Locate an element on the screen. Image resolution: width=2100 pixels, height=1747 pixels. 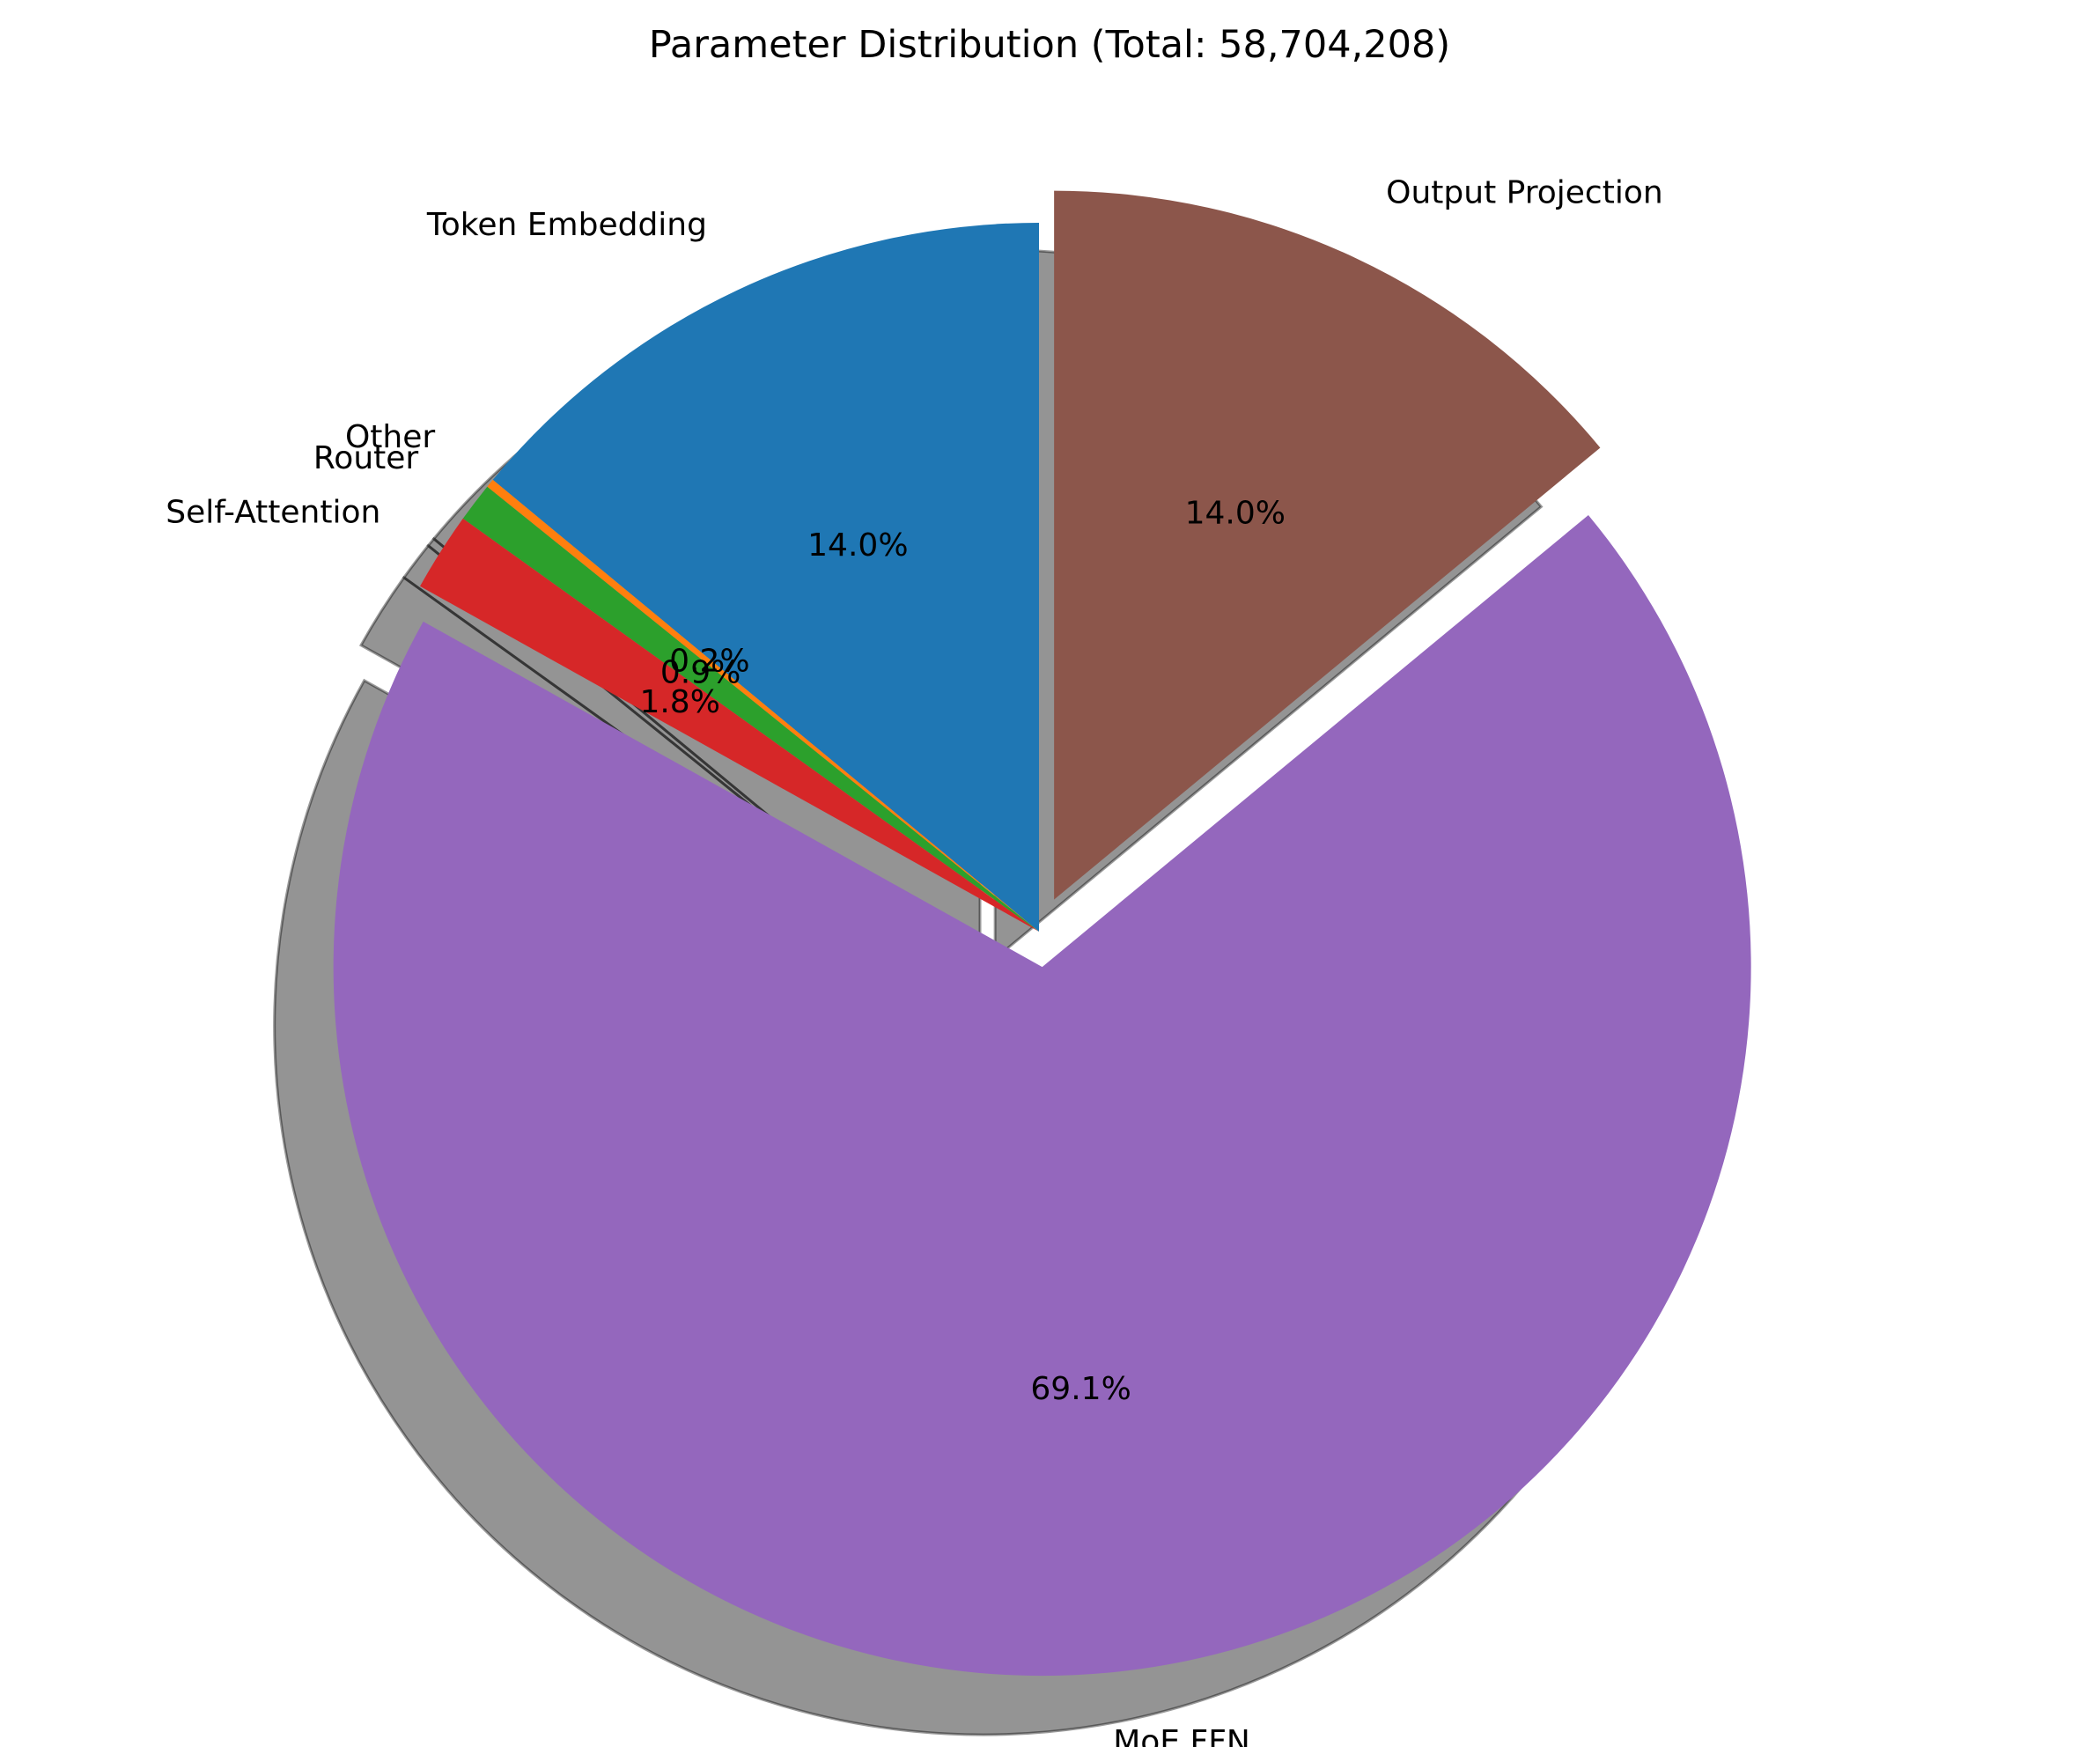
pct-label-other: 0.2% is located at coordinates (709, 661).